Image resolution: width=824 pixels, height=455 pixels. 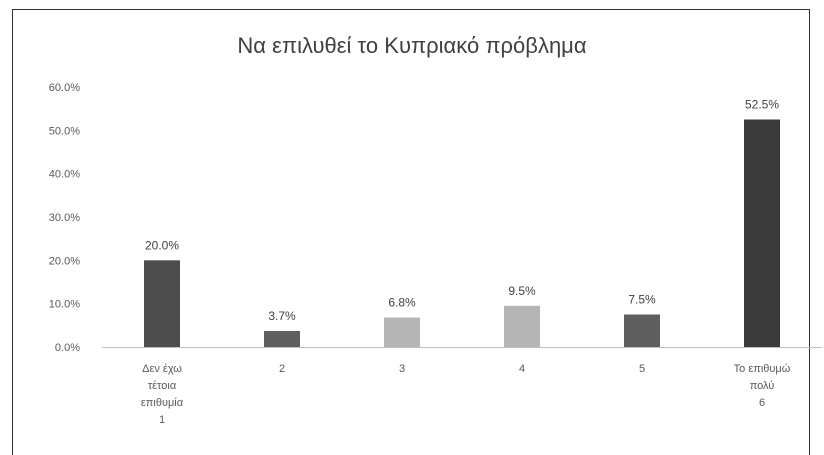 What do you see at coordinates (762, 386) in the screenshot?
I see `category-label: Το επιθυμώ πολύ 6` at bounding box center [762, 386].